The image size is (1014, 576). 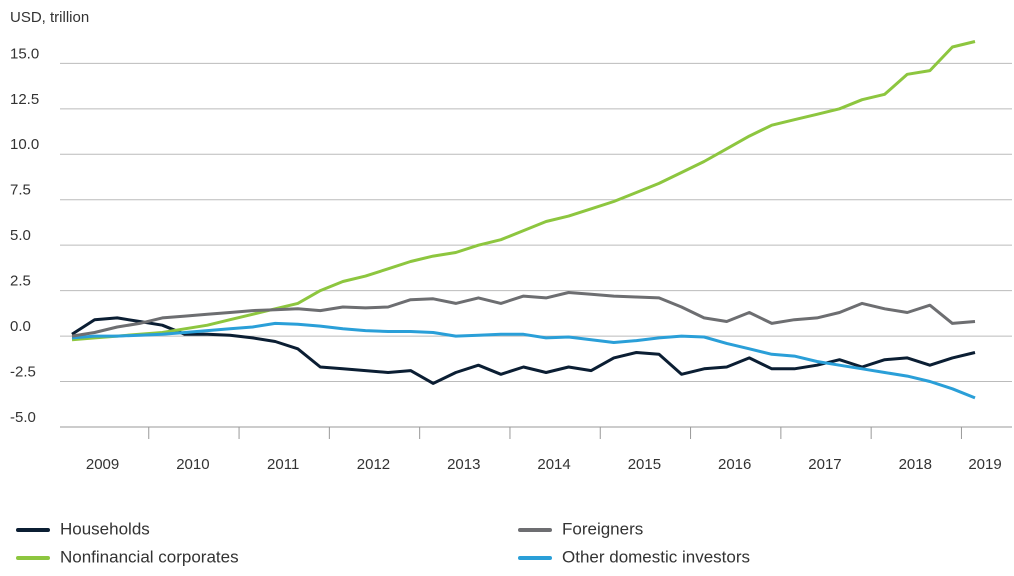 I want to click on y-tick-label: 15.0, so click(x=24, y=53).